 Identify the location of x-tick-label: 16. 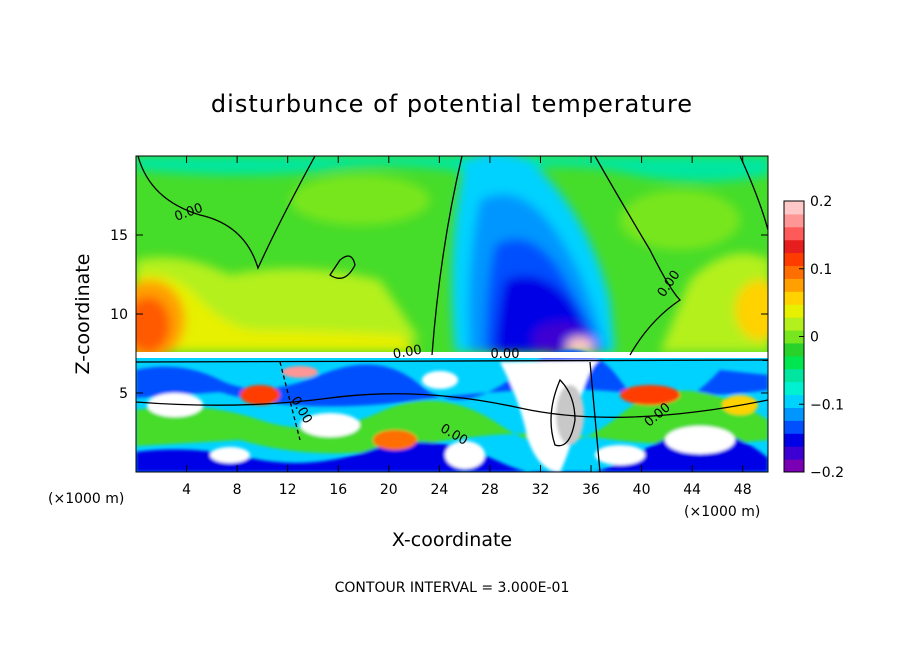
(338, 490).